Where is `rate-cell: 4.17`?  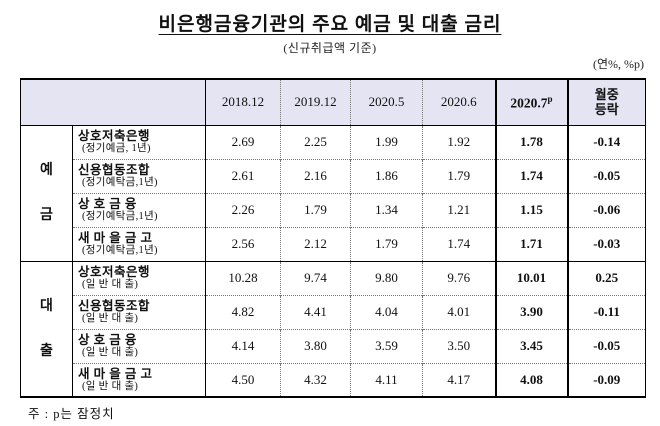 rate-cell: 4.17 is located at coordinates (459, 379).